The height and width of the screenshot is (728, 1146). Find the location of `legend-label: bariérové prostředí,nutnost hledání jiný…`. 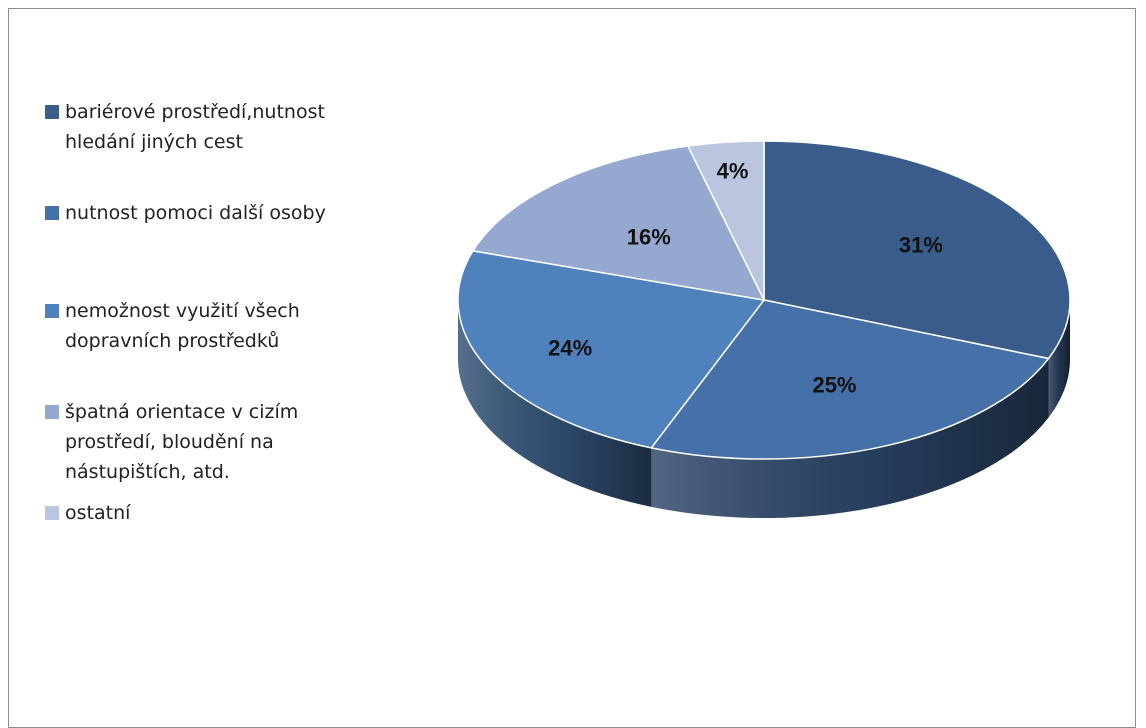

legend-label: bariérové prostředí,nutnost hledání jiný… is located at coordinates (195, 127).